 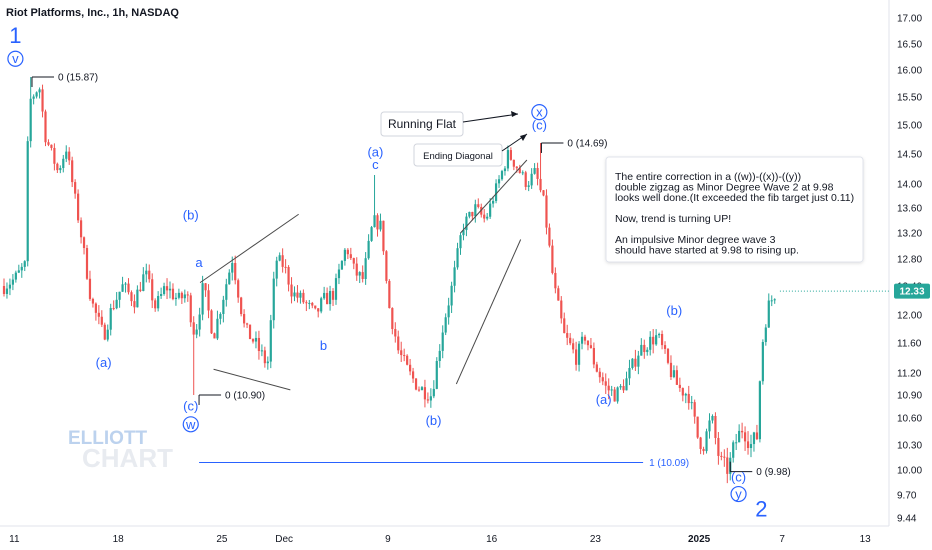 I want to click on wave-label-text: (a), so click(x=604, y=399).